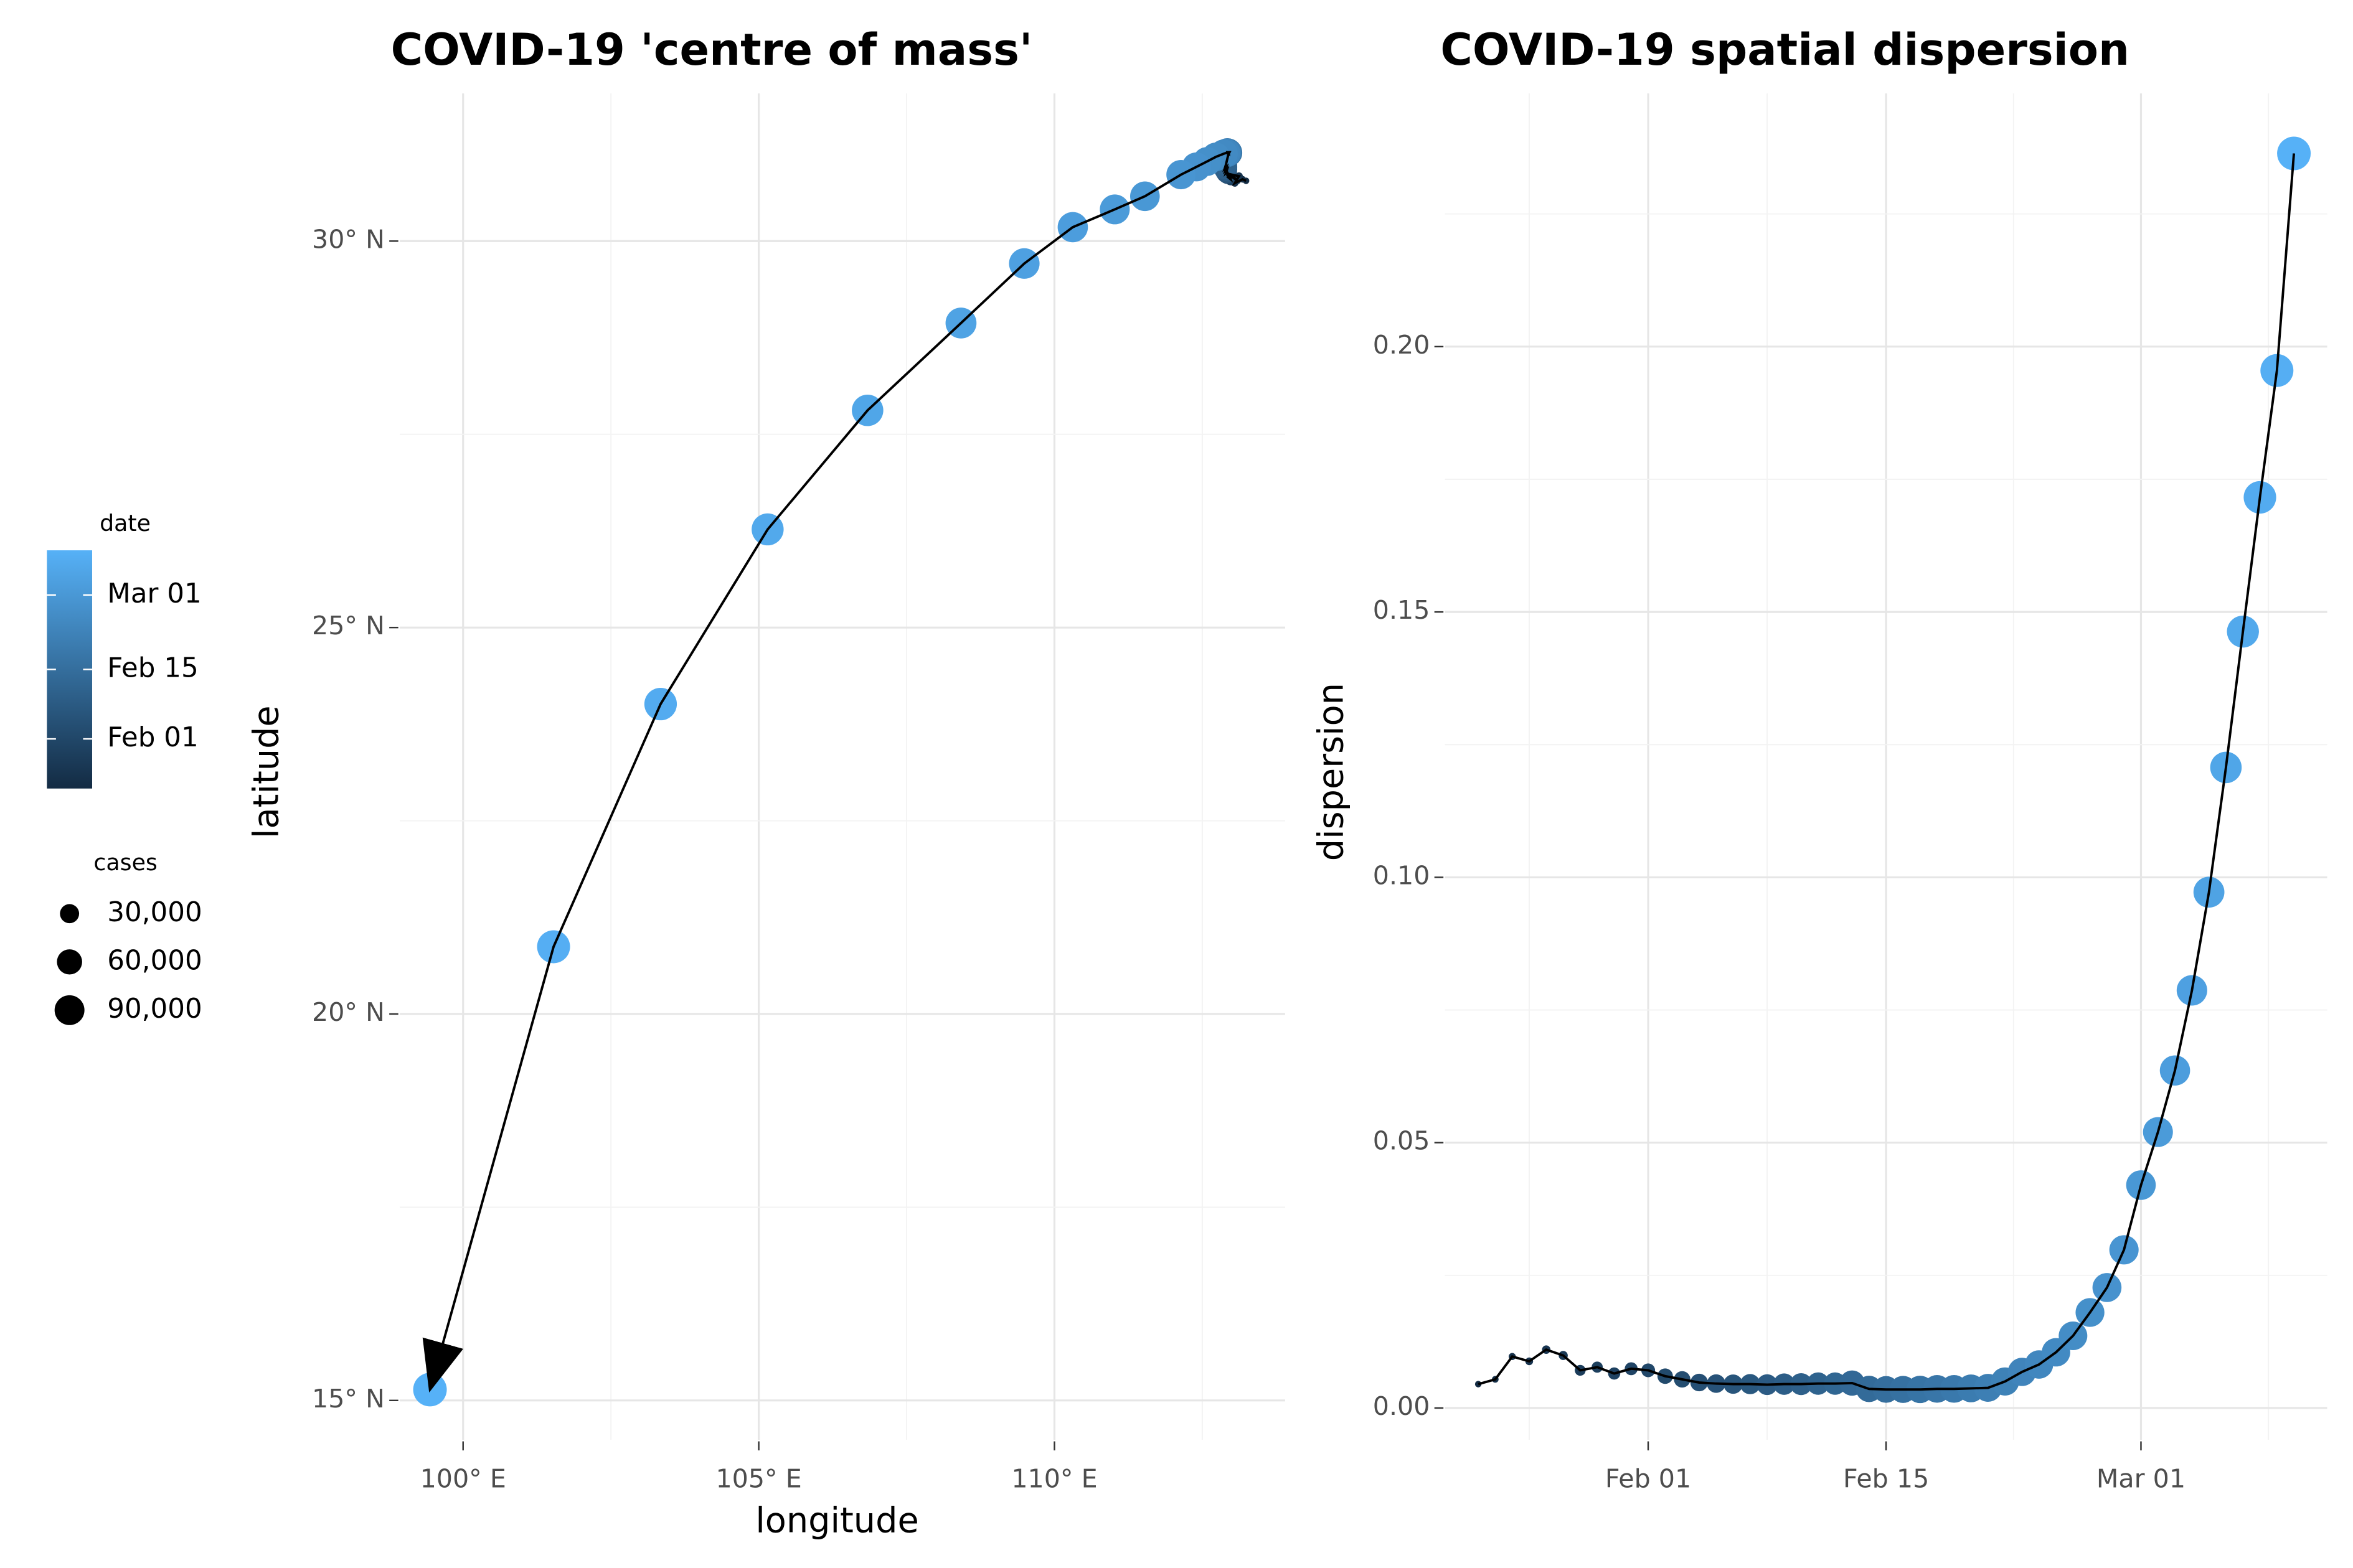 This screenshot has width=2353, height=1568. What do you see at coordinates (348, 239) in the screenshot?
I see `y-tick-label: 30° N` at bounding box center [348, 239].